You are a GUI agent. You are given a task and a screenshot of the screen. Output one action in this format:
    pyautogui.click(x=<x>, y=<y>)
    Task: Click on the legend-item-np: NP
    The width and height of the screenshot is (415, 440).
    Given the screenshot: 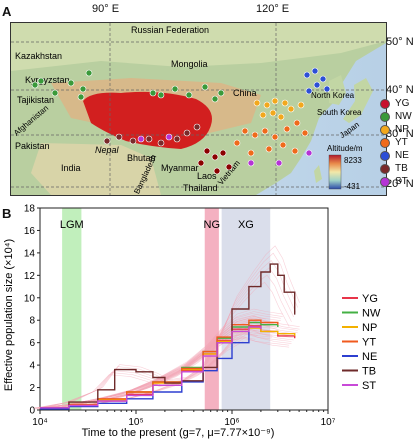 What is the action you would take?
    pyautogui.click(x=396, y=129)
    